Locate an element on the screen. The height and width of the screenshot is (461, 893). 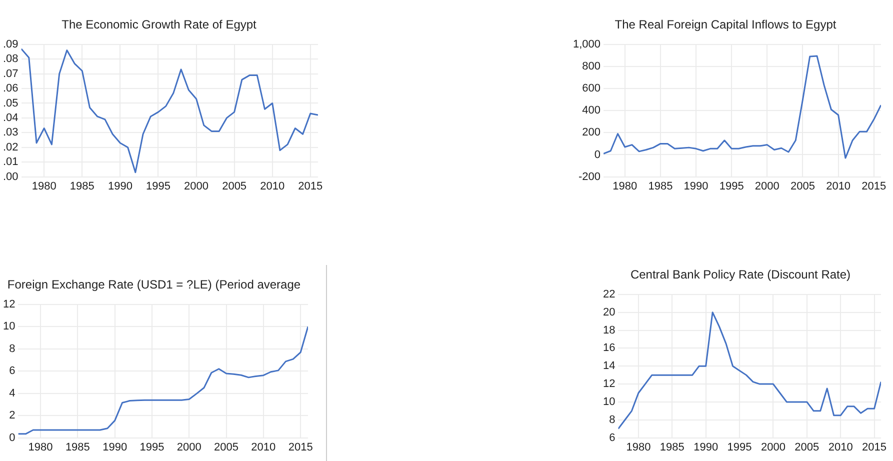
y-tick-label: 2 is located at coordinates (12, 416).